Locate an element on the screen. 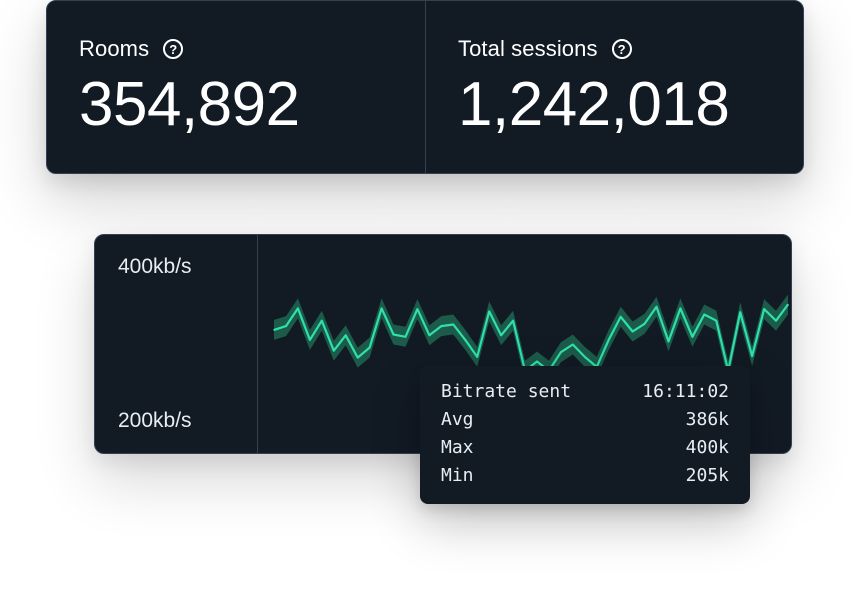 Image resolution: width=852 pixels, height=592 pixels. tooltip-avg-label: Avg is located at coordinates (457, 419).